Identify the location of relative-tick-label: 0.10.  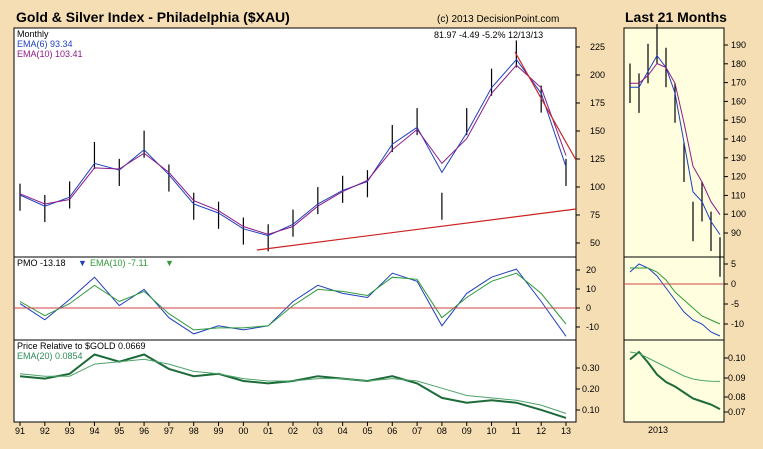
(591, 410).